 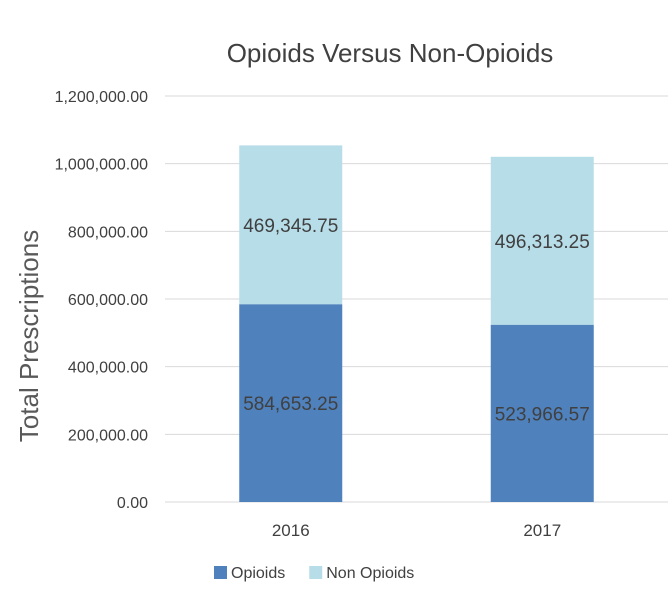 What do you see at coordinates (102, 97) in the screenshot?
I see `y-tick-label: 1,200,000.00` at bounding box center [102, 97].